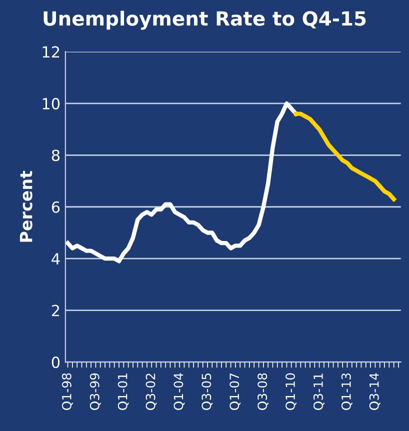  I want to click on chart-title: Unemployment Rate to Q4-15, so click(205, 20).